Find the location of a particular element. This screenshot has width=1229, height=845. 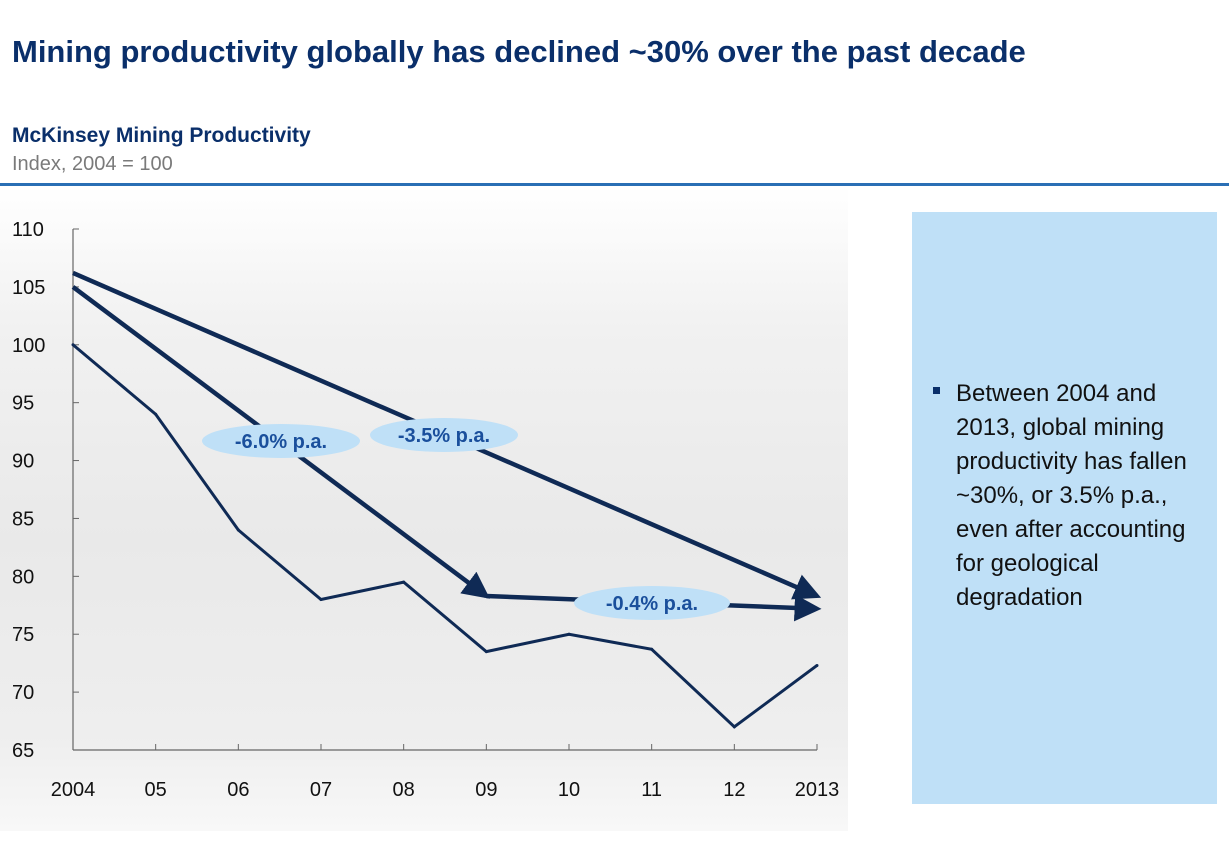

y-tick-label: 90 is located at coordinates (23, 462).